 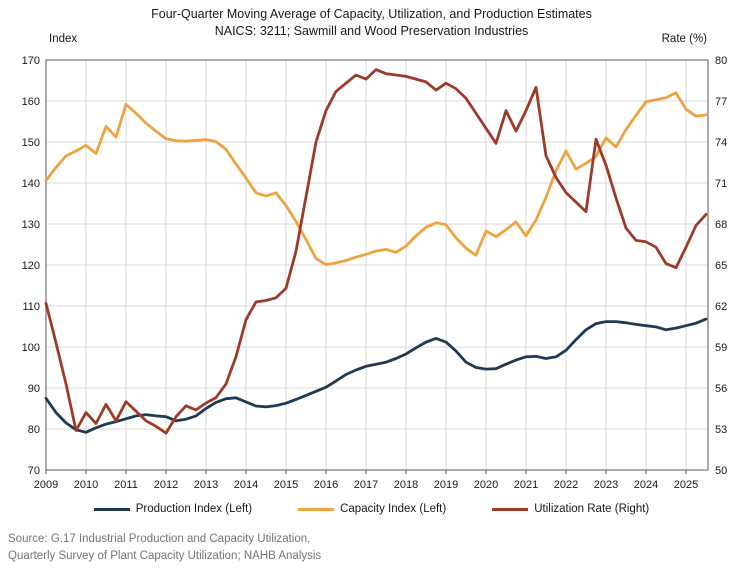 I want to click on svg-text: 170, so click(x=31, y=61).